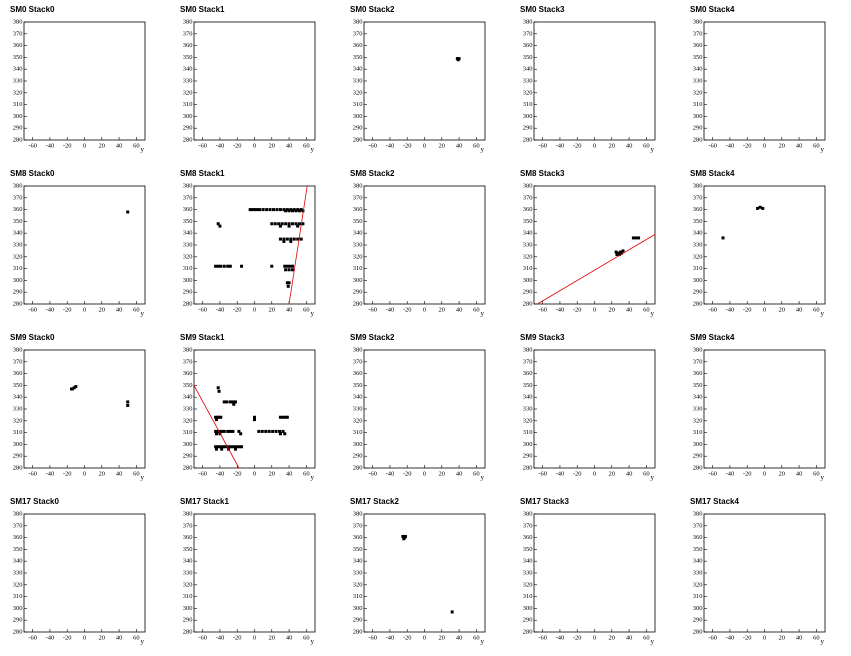 This screenshot has width=851, height=656. I want to click on y-tick-label: 280, so click(528, 303).